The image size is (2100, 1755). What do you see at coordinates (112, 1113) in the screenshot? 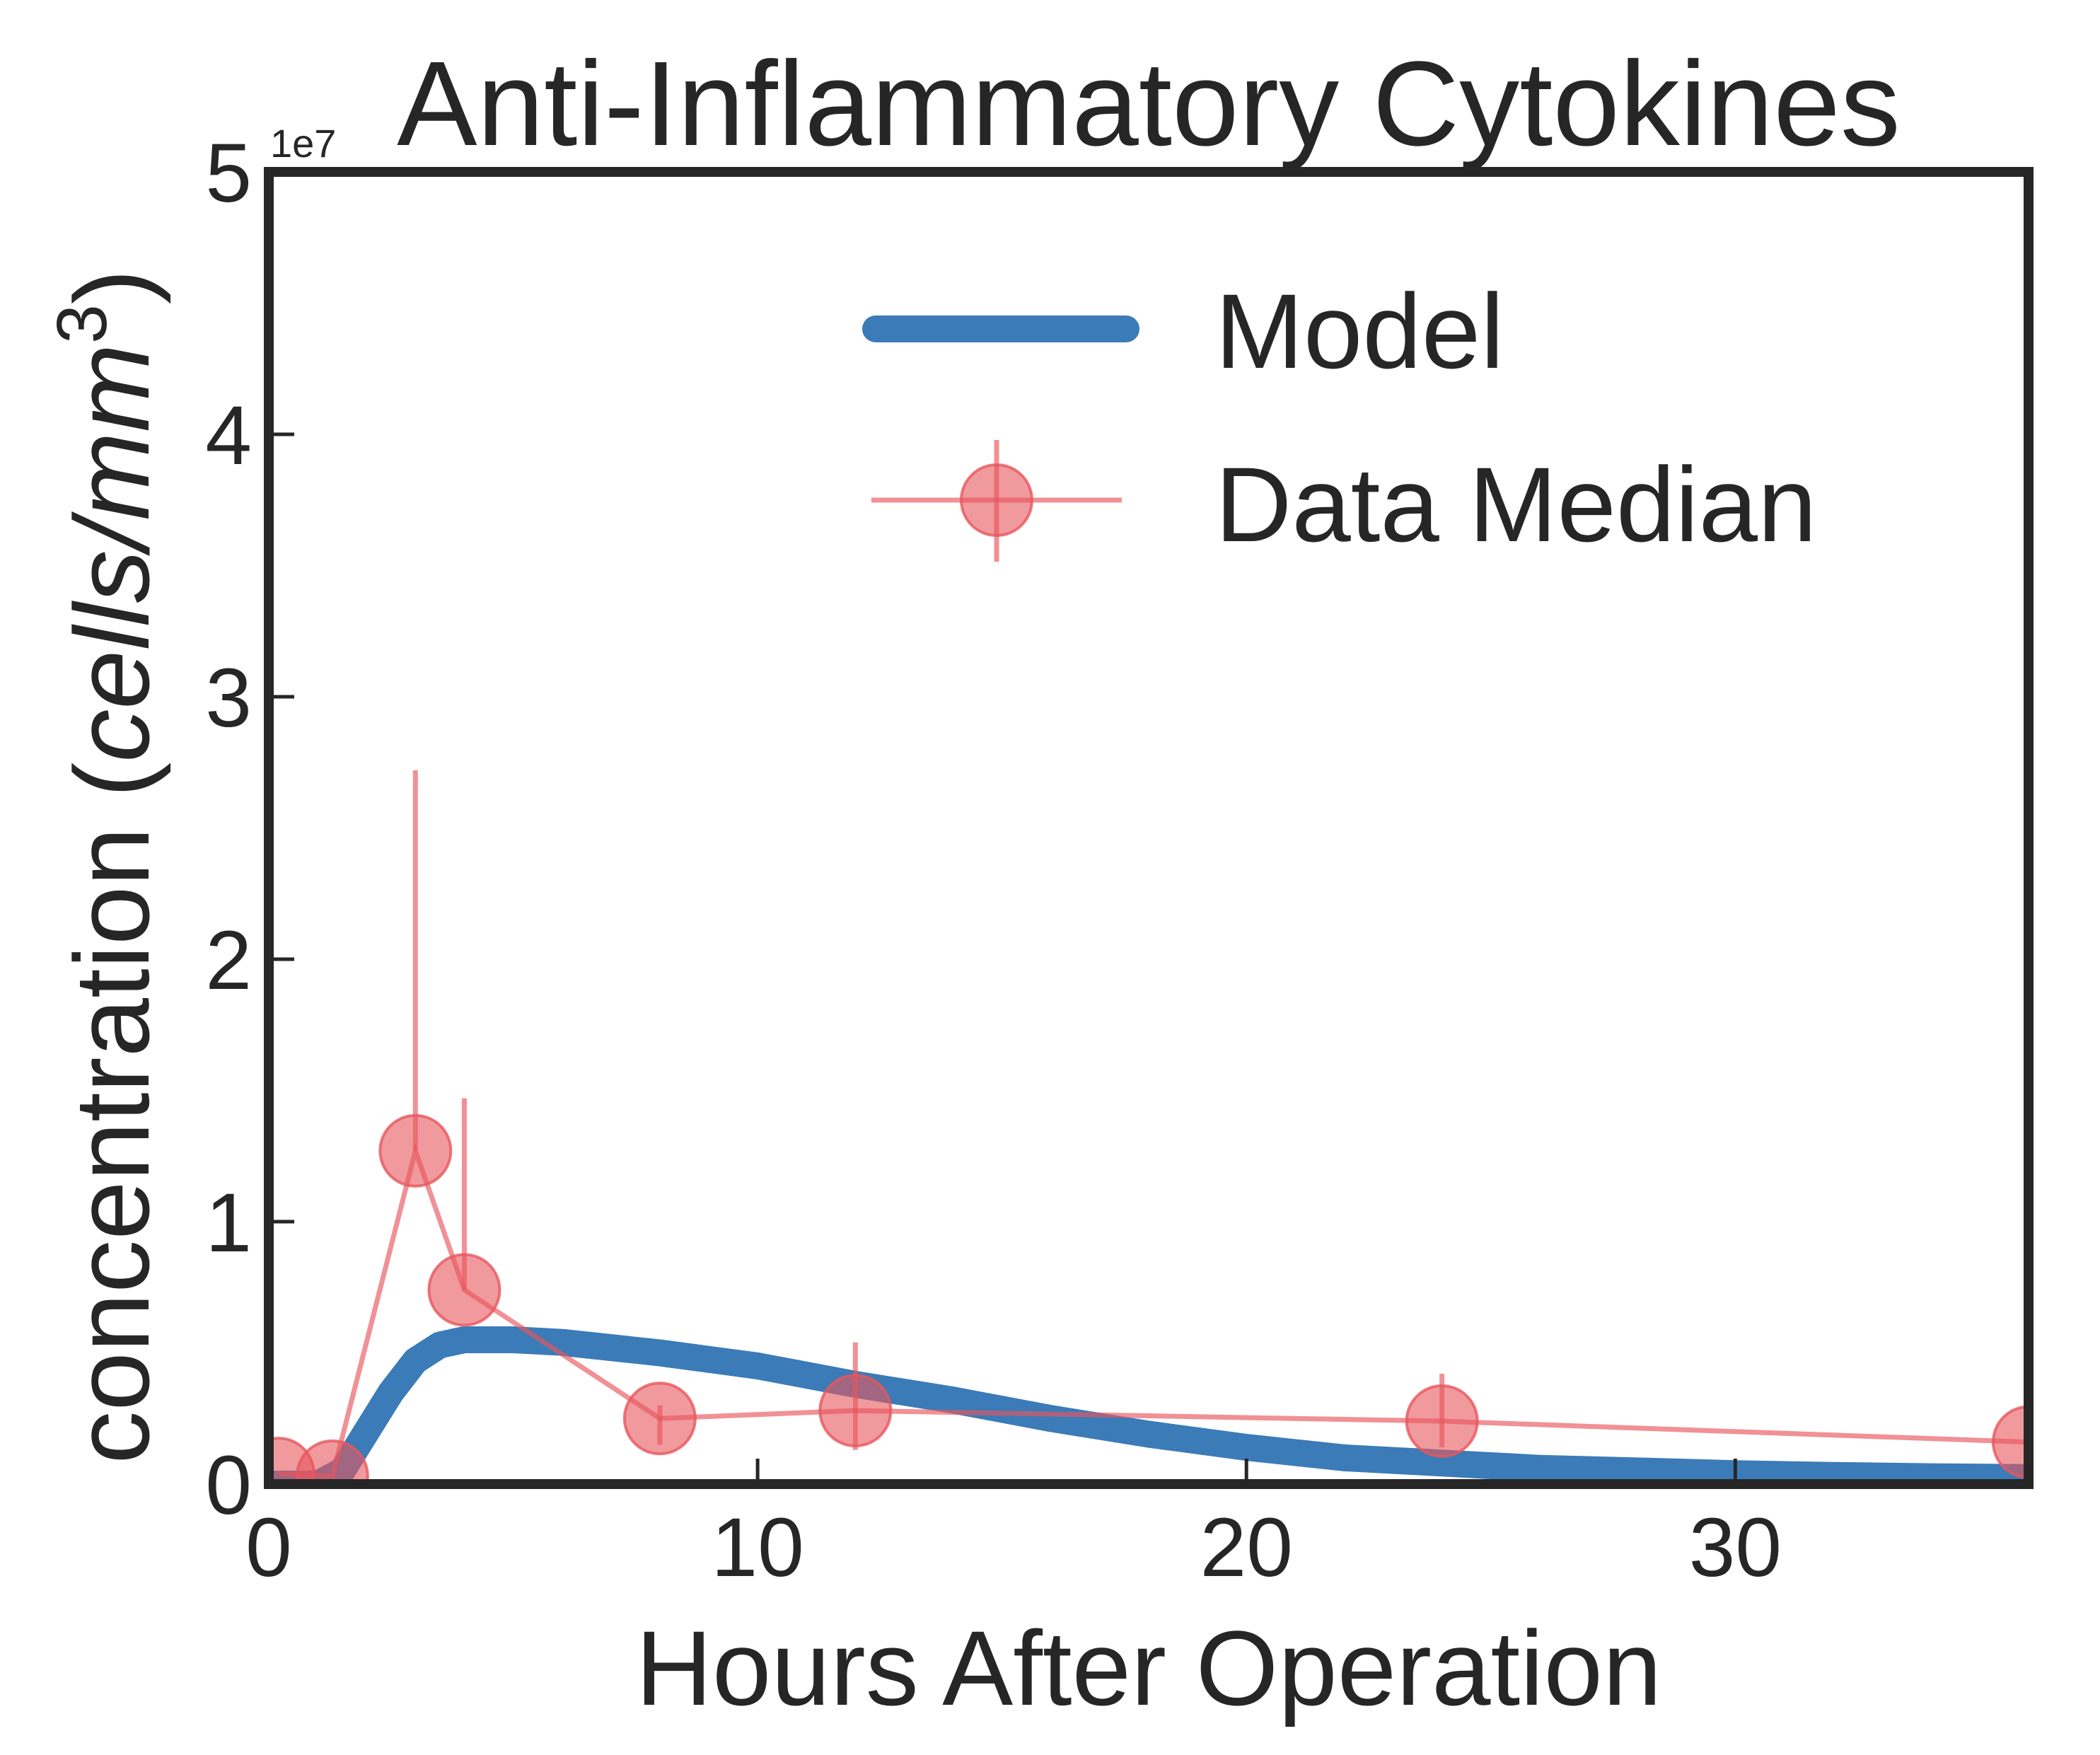
I see `y-axis-label-main: concentration (` at bounding box center [112, 1113].